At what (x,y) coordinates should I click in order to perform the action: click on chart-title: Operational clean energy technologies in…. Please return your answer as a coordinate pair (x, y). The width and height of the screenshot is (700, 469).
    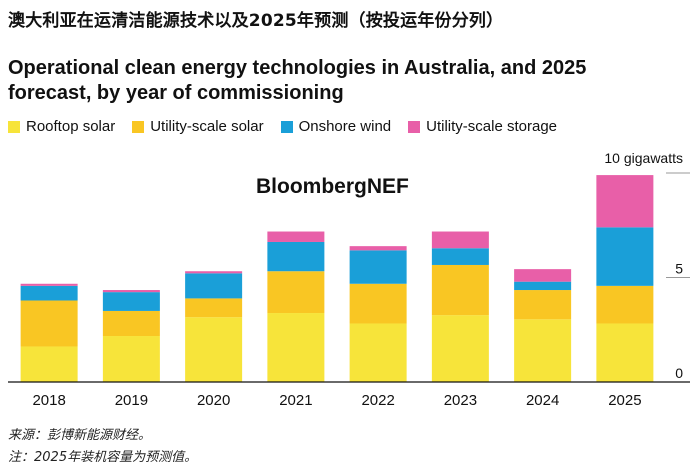
    Looking at the image, I should click on (297, 80).